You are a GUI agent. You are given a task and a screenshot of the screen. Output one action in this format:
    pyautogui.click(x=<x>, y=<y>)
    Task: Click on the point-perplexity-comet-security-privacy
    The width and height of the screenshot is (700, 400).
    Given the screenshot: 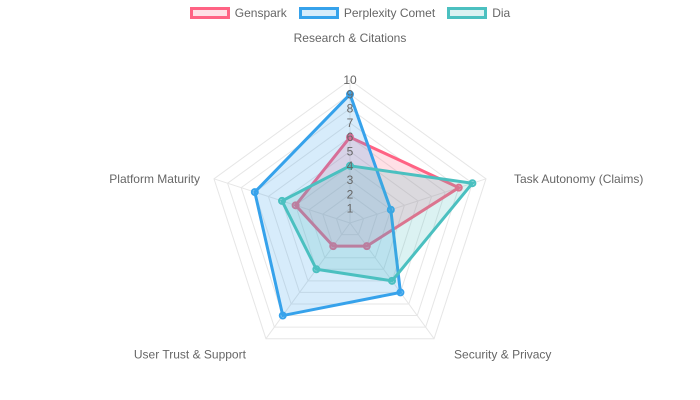 What is the action you would take?
    pyautogui.click(x=400, y=292)
    